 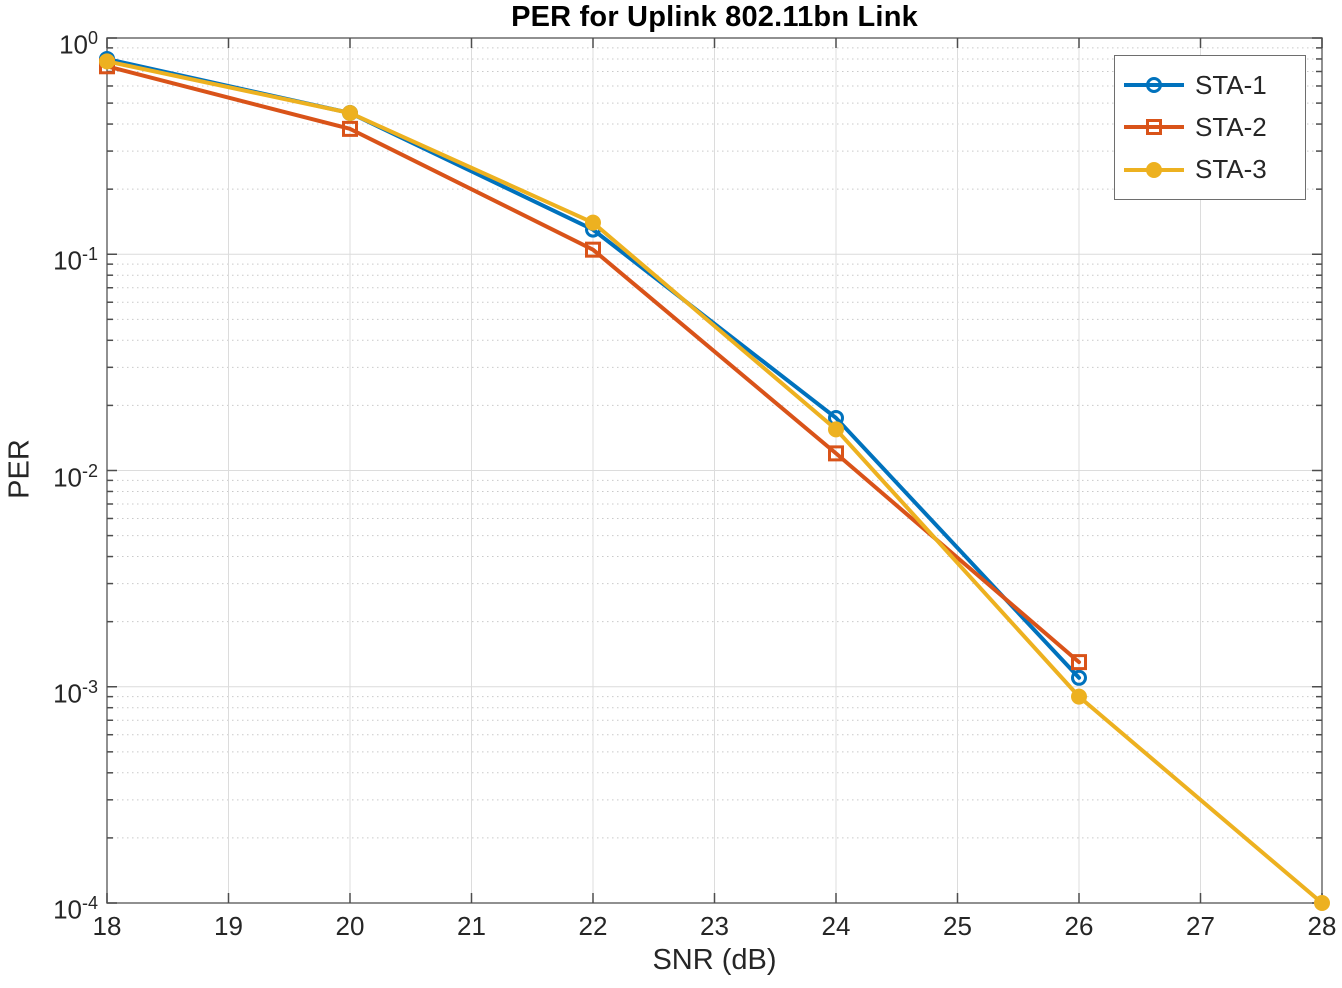 I want to click on legend-entry-sta-1: STA-1, so click(x=1211, y=85).